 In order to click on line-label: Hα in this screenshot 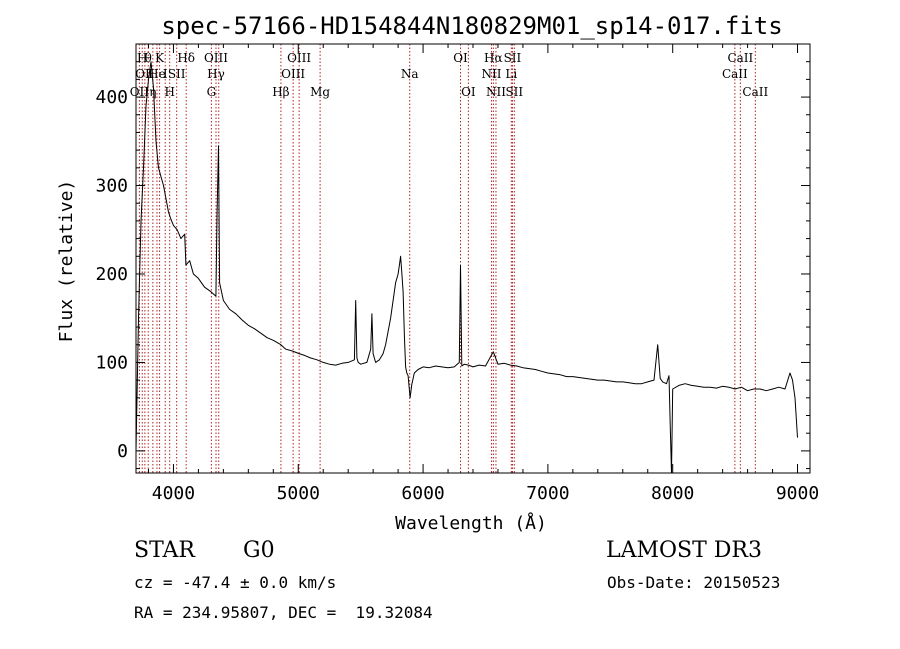, I will do `click(493, 58)`.